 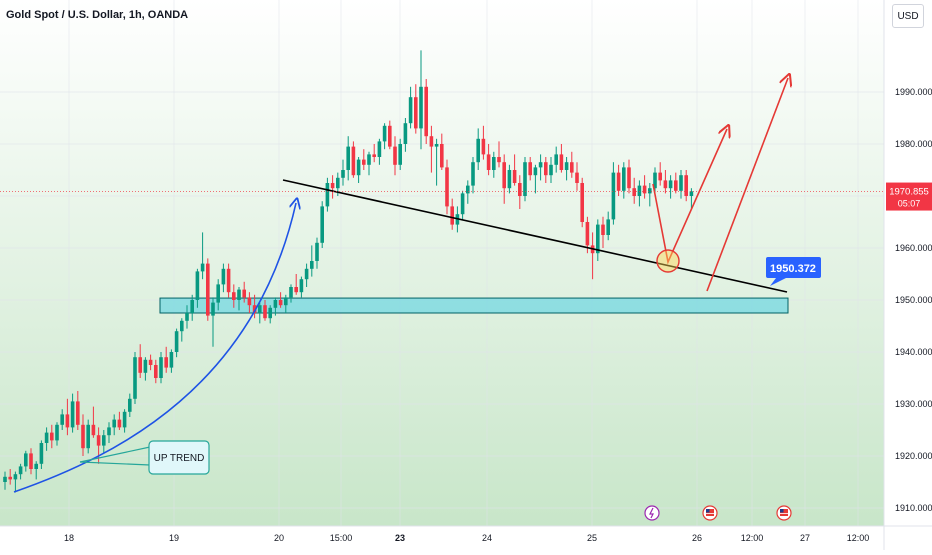 I want to click on flag-canton, so click(x=708, y=511).